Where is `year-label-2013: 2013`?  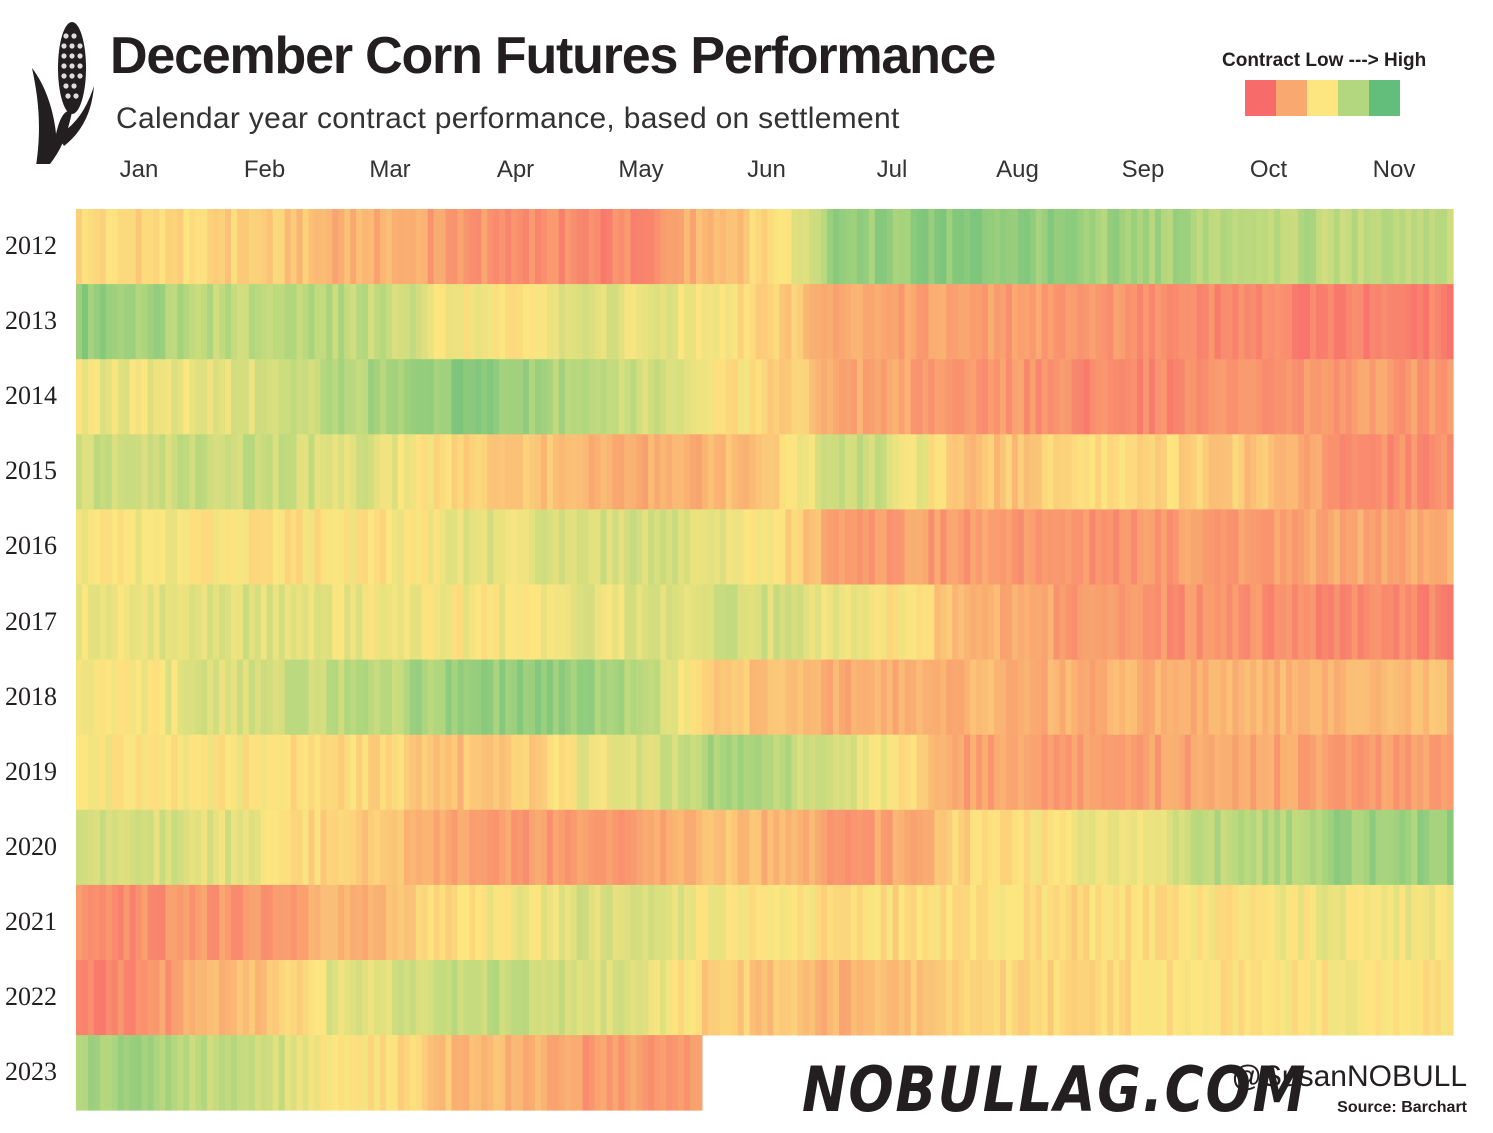 year-label-2013: 2013 is located at coordinates (31, 321).